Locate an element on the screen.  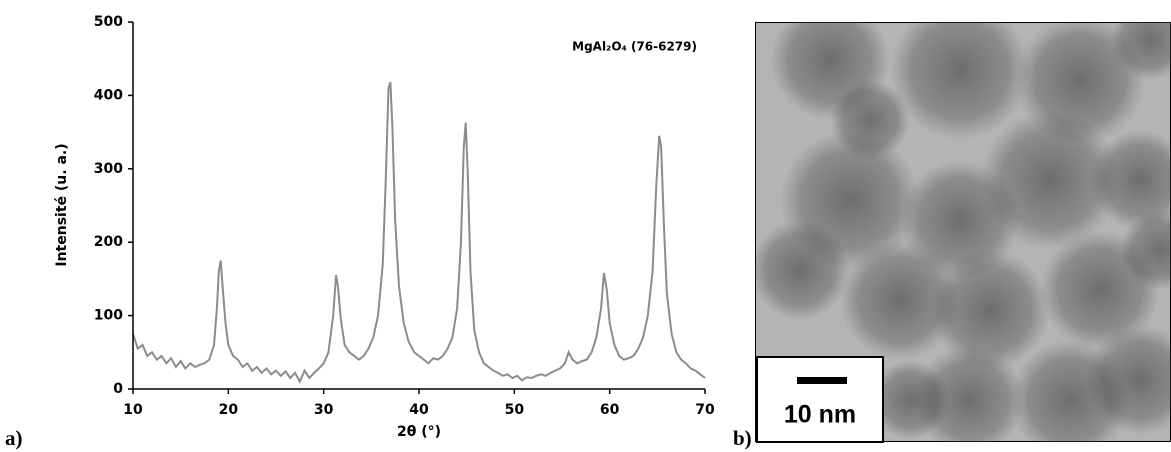
x-tick-label: 10 is located at coordinates (133, 410).